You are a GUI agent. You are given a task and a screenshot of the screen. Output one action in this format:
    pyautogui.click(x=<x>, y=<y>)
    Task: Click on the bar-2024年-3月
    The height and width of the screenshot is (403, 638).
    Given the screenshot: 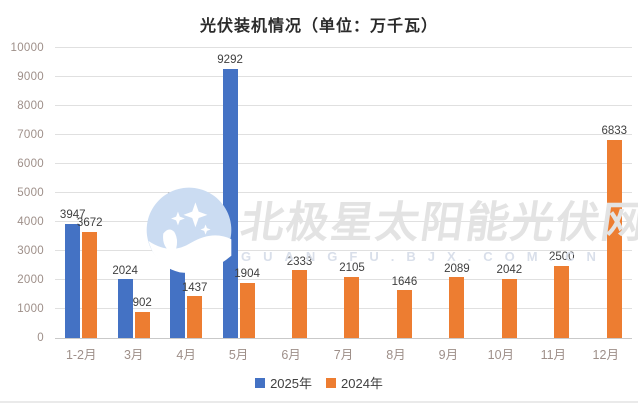 What is the action you would take?
    pyautogui.click(x=142, y=324)
    